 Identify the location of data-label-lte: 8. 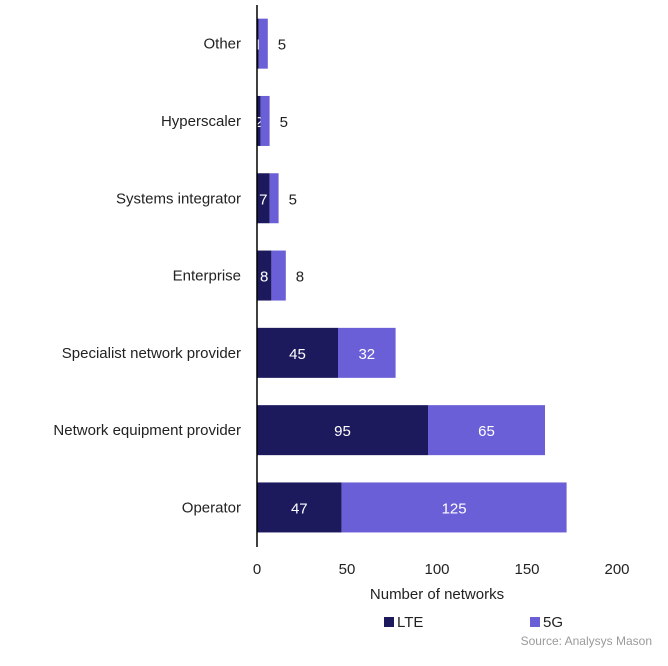
(264, 277).